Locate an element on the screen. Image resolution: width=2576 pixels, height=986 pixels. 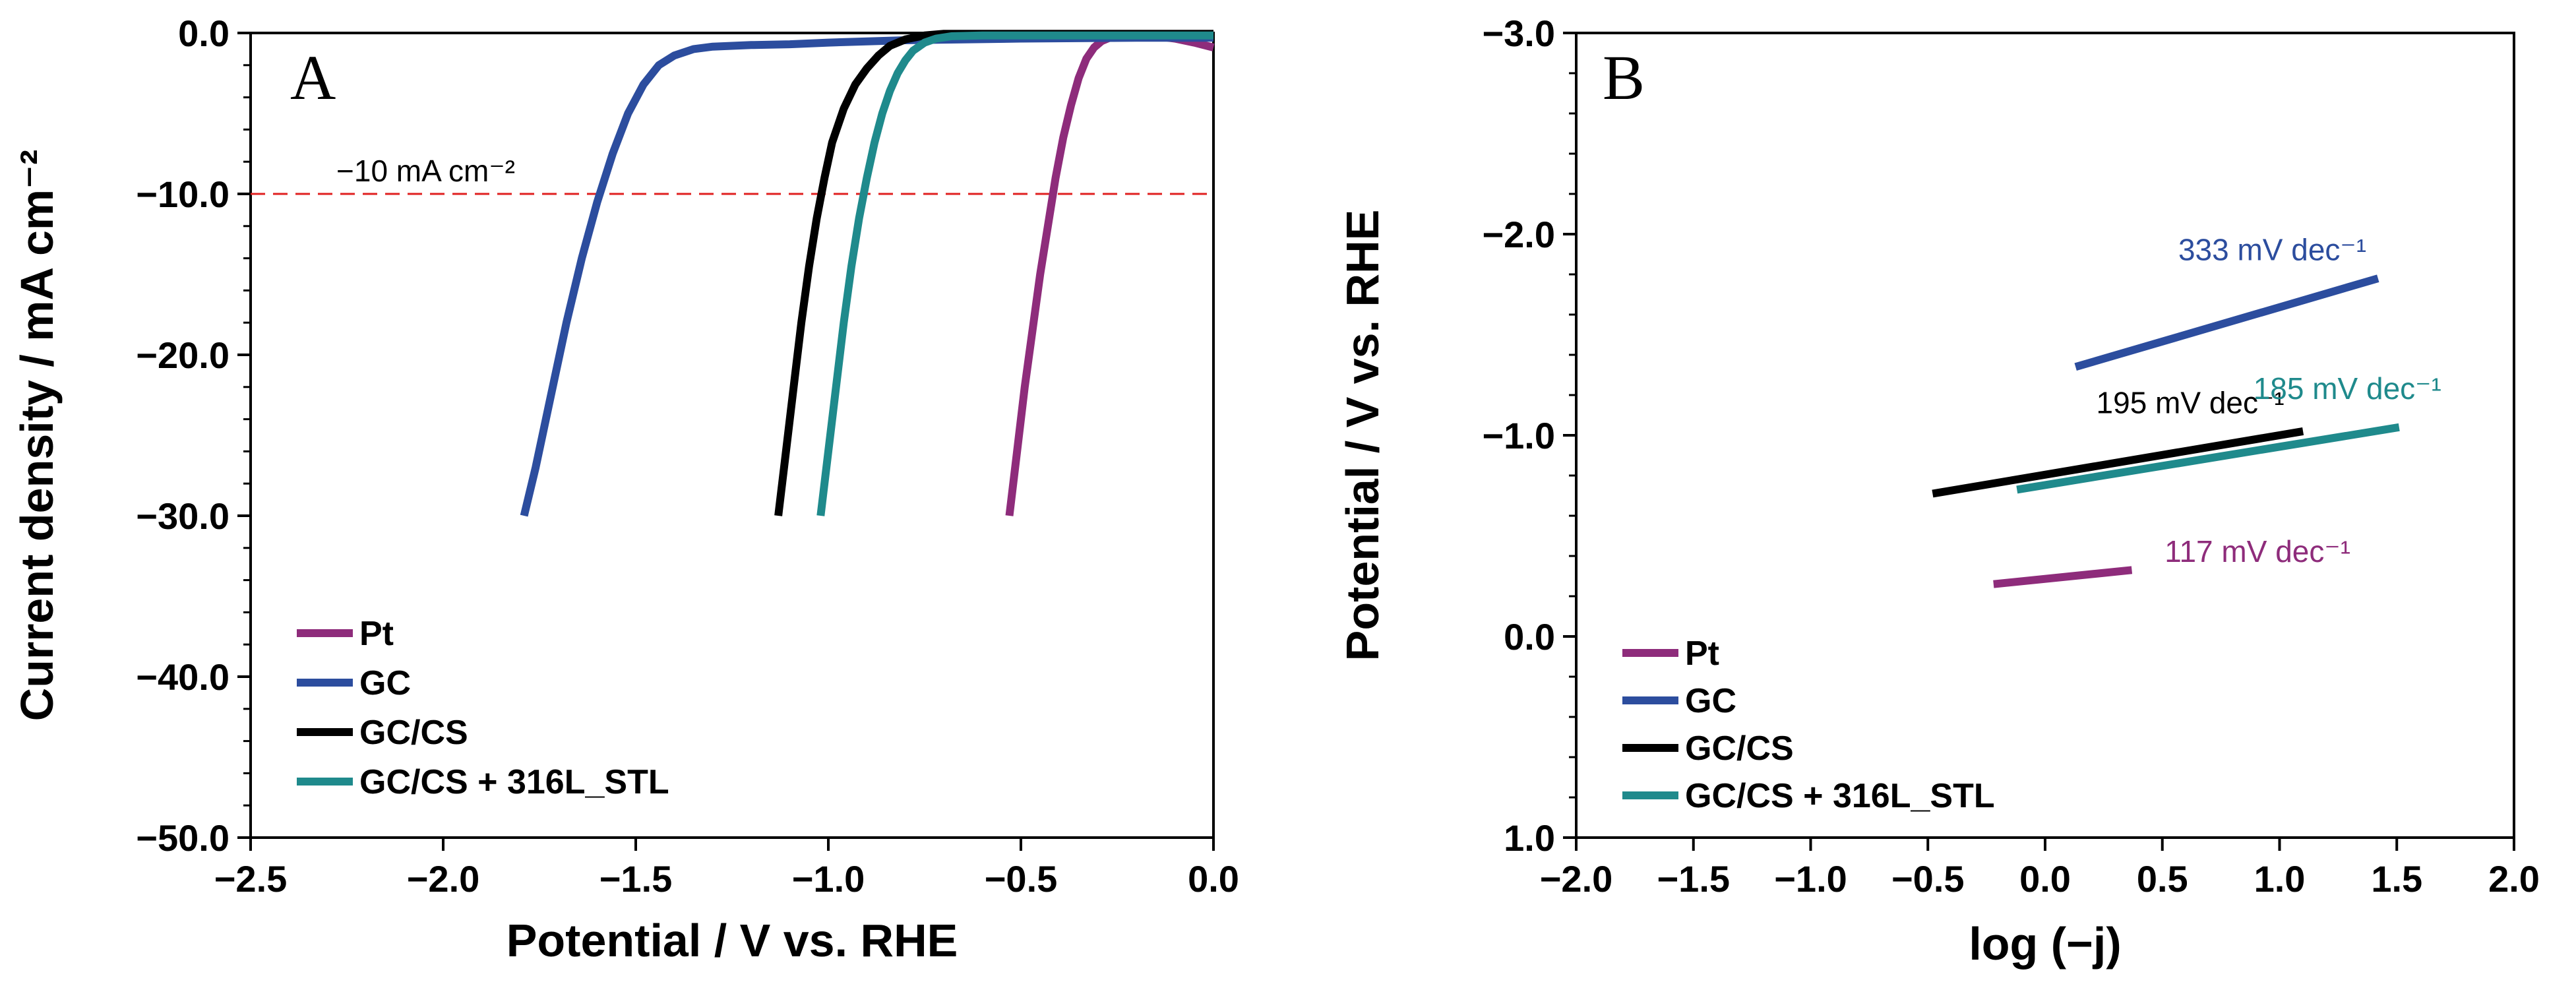
panel-b-y-tick-label: −3.0 is located at coordinates (1518, 34).